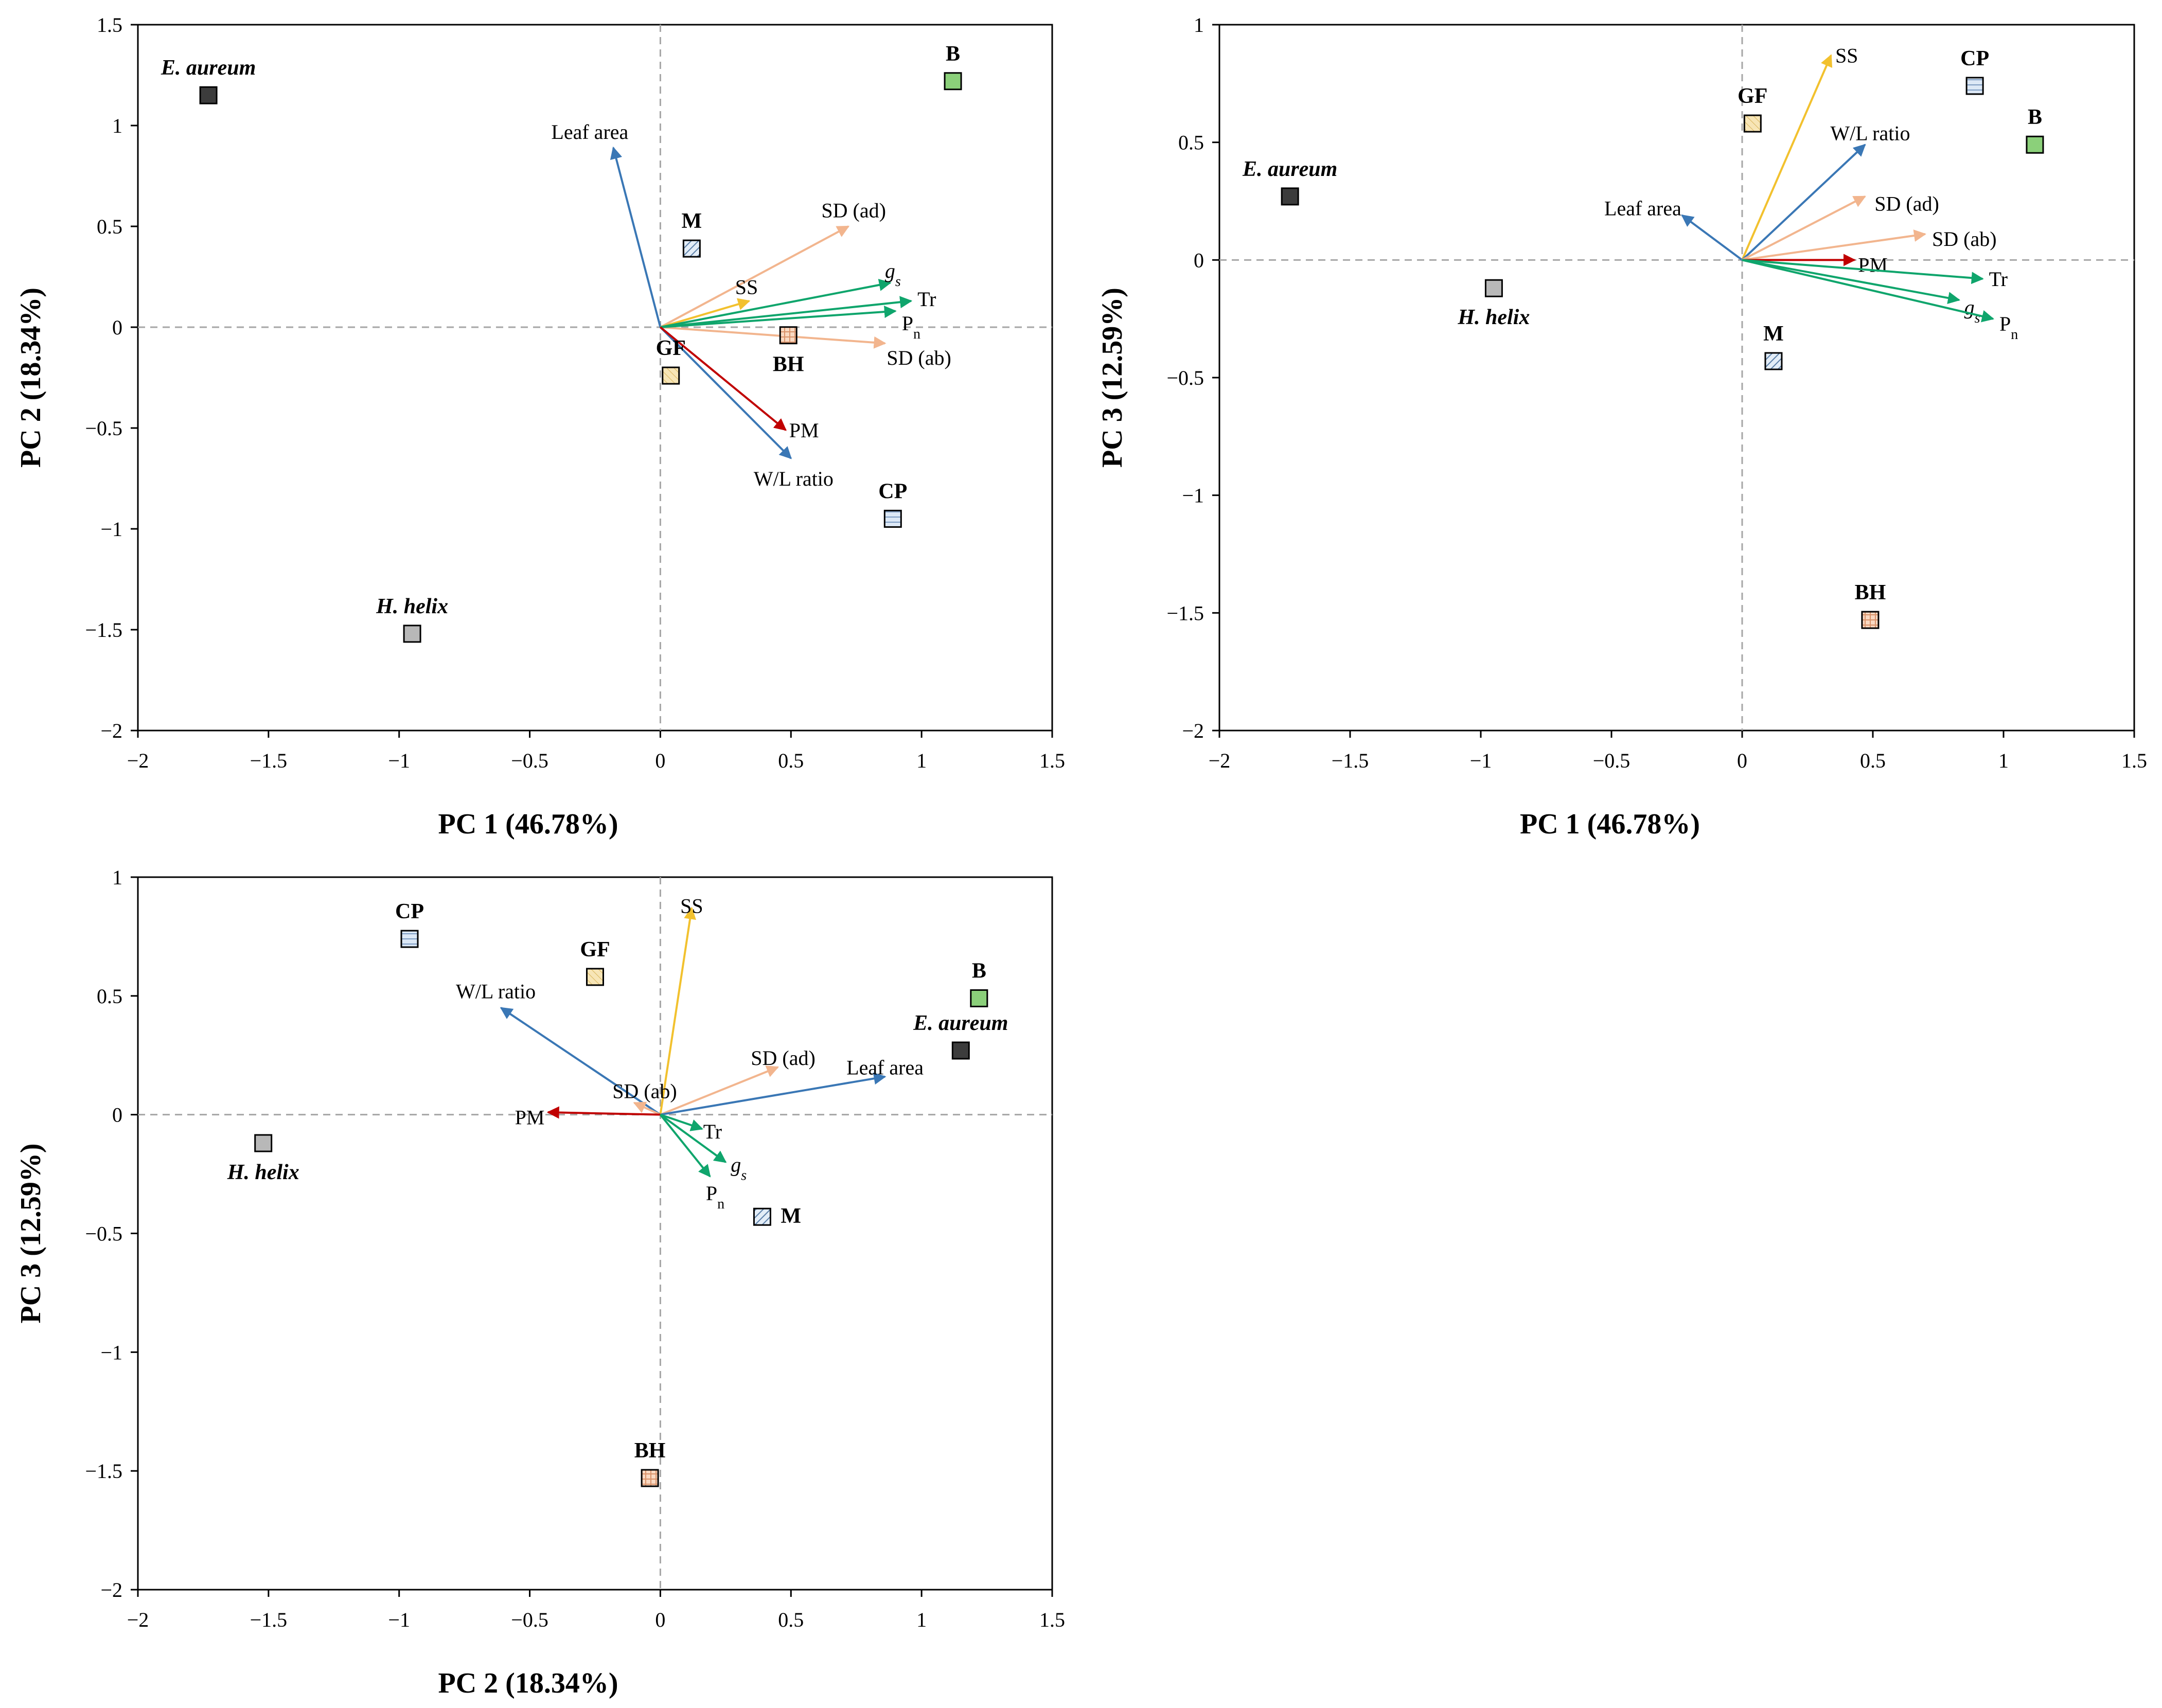 The width and height of the screenshot is (2162, 1708). Describe the element at coordinates (1998, 279) in the screenshot. I see `chart2-vector-label-tr: Tr` at that location.